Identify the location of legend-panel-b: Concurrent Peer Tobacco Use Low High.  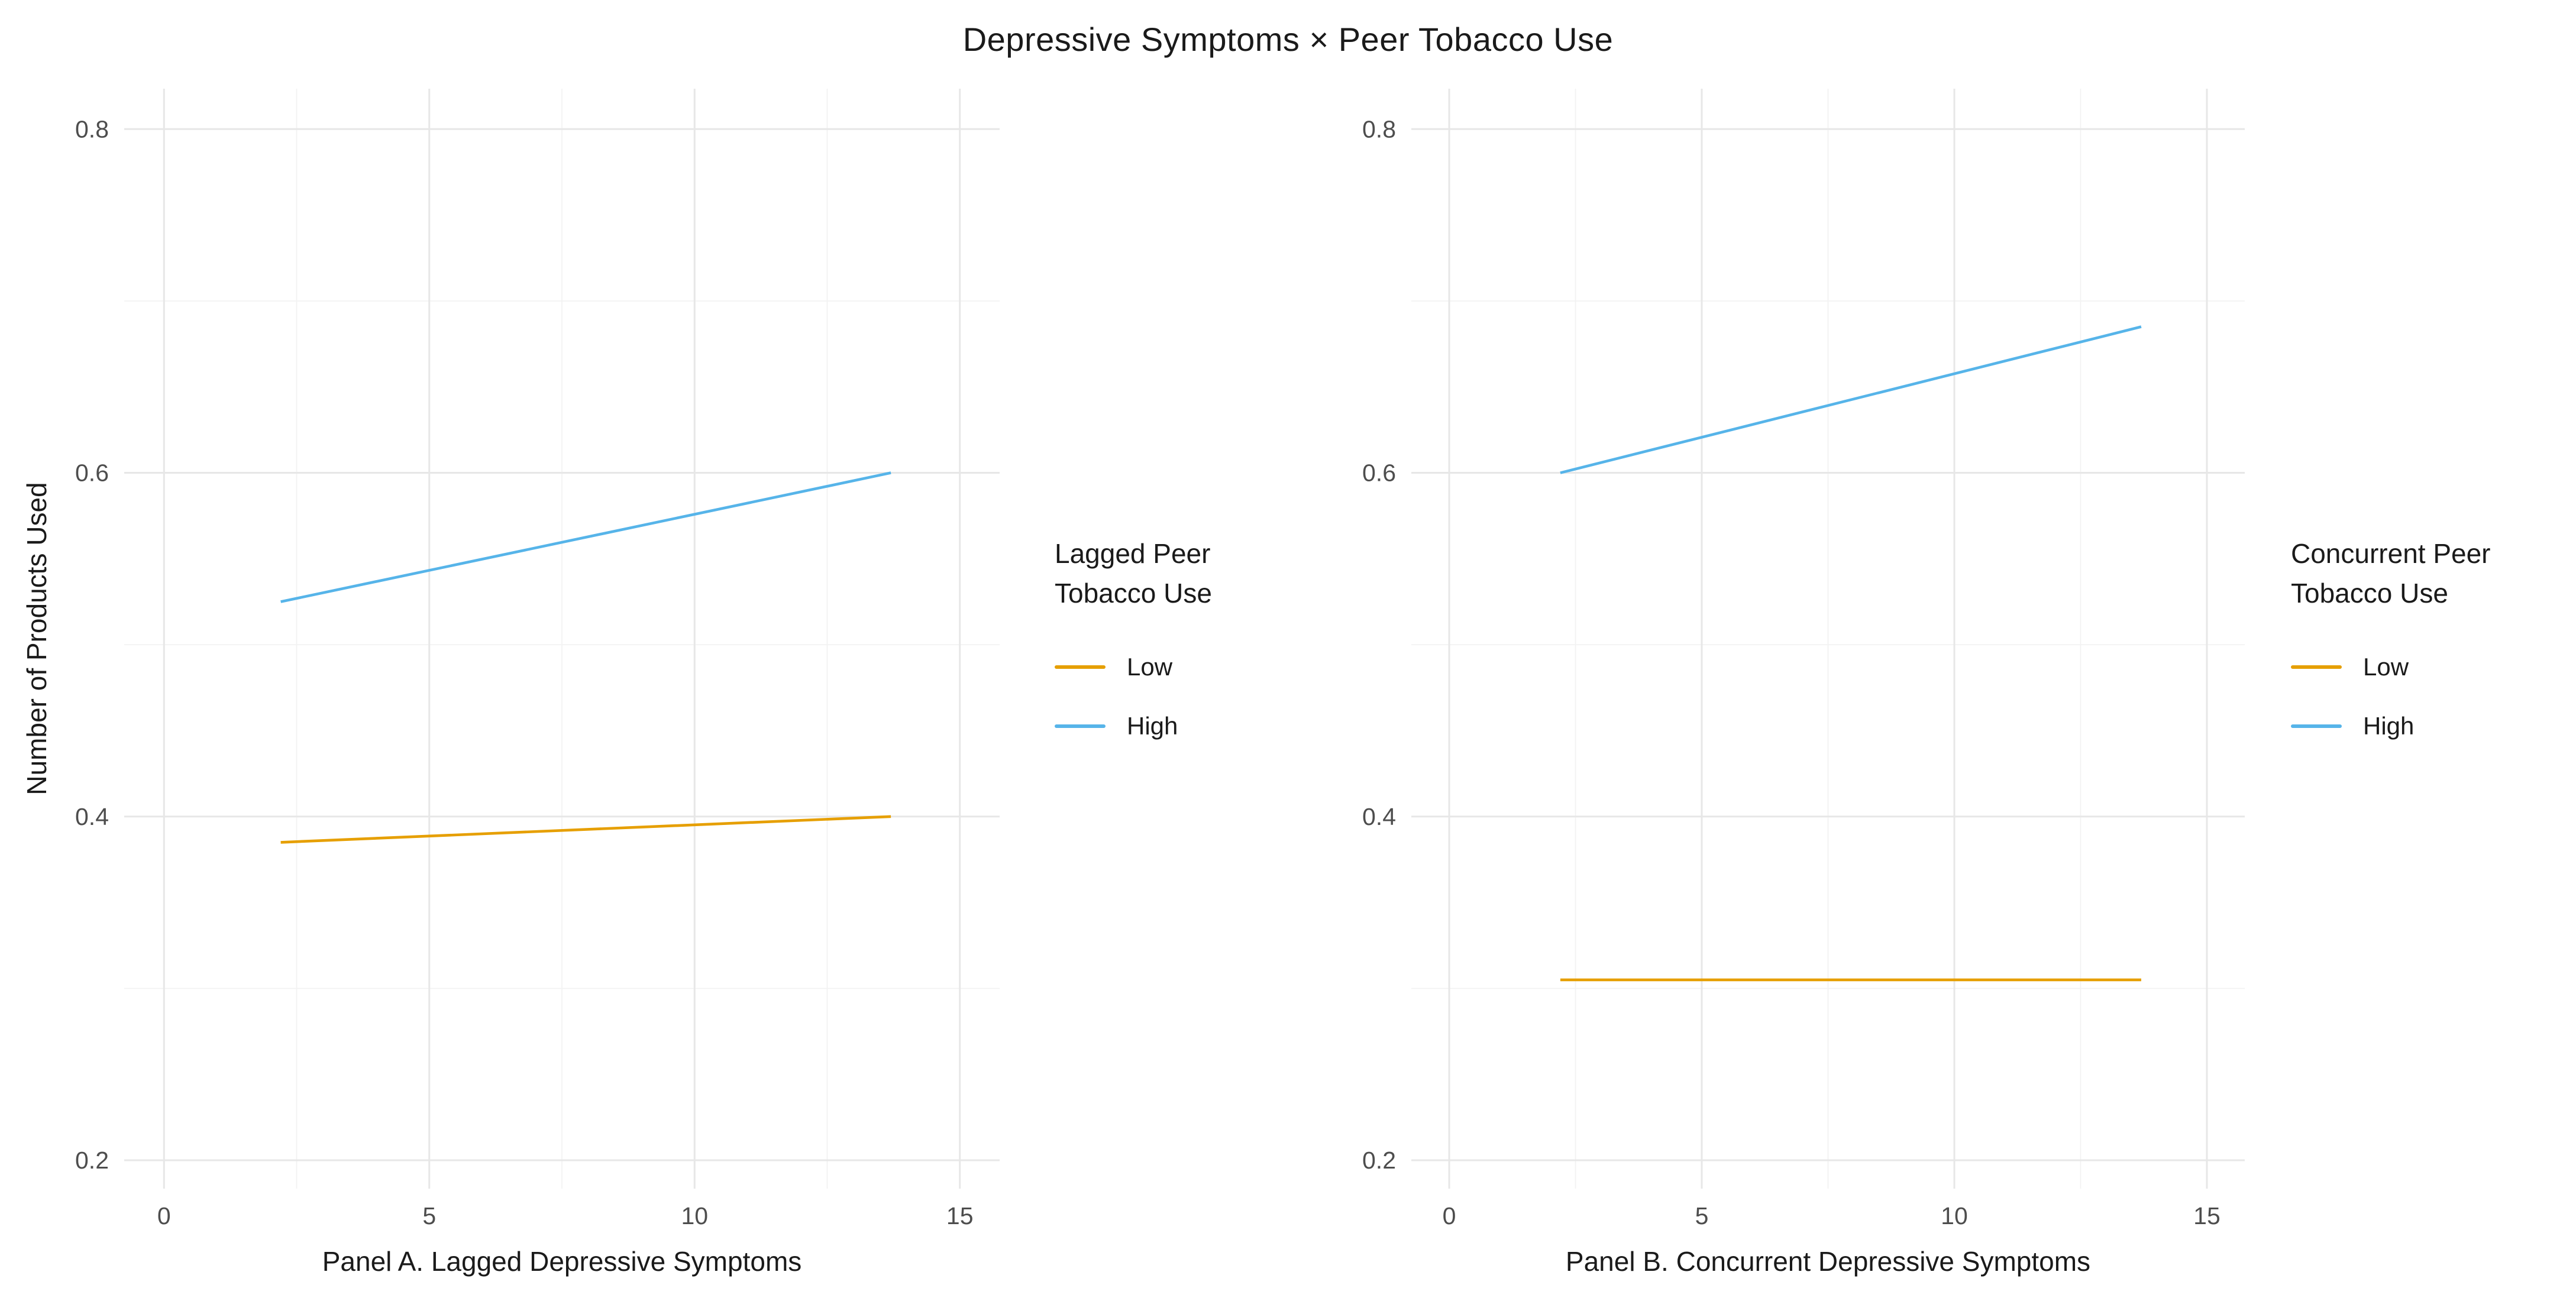
(2391, 645).